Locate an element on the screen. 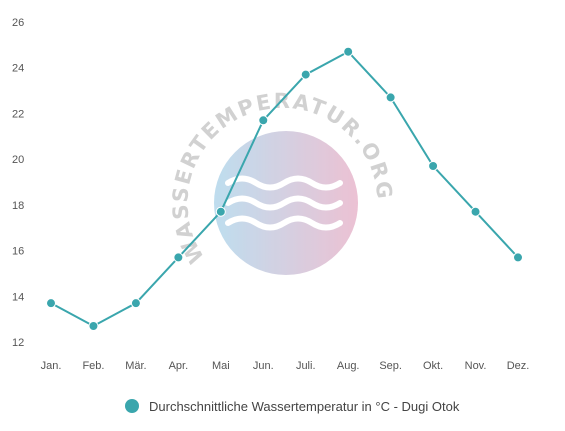  y-tick-label: 12 is located at coordinates (18, 343).